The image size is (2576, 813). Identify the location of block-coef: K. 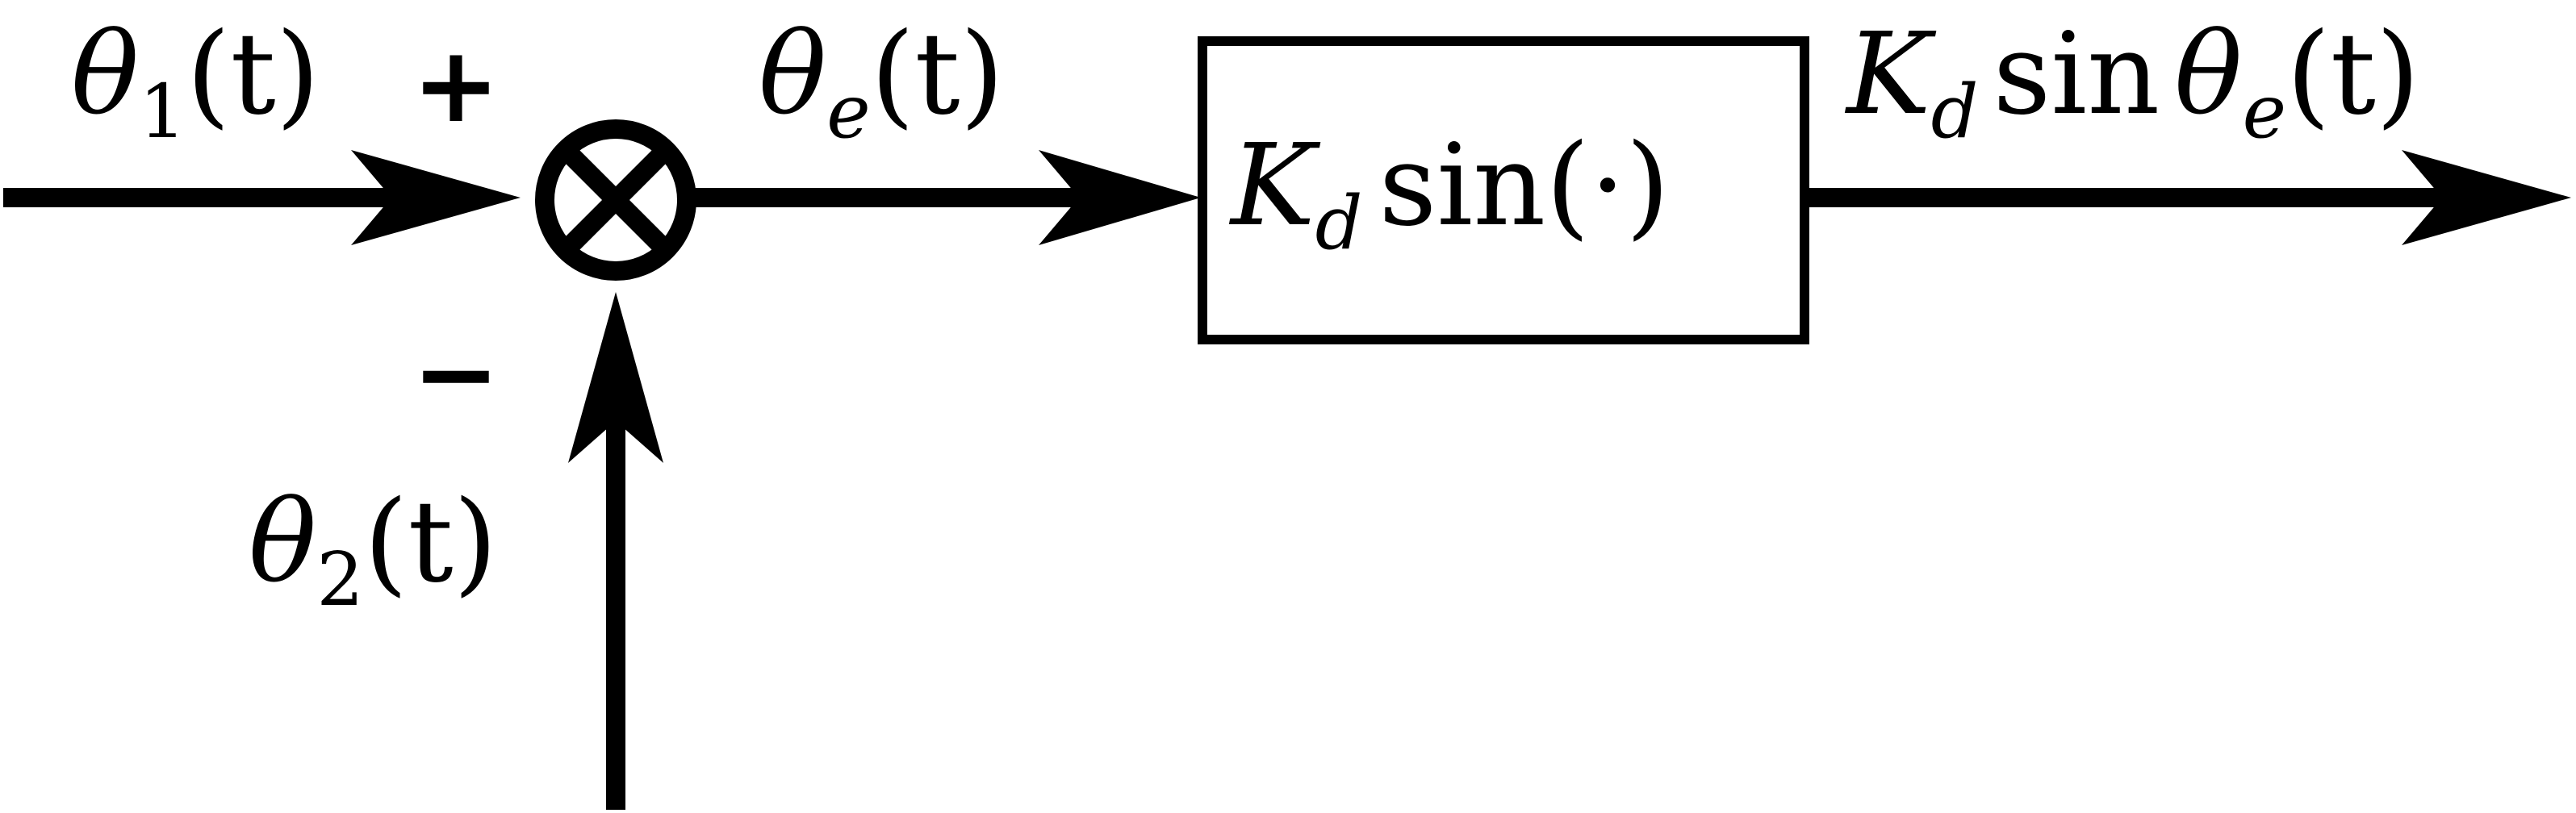
(1274, 186).